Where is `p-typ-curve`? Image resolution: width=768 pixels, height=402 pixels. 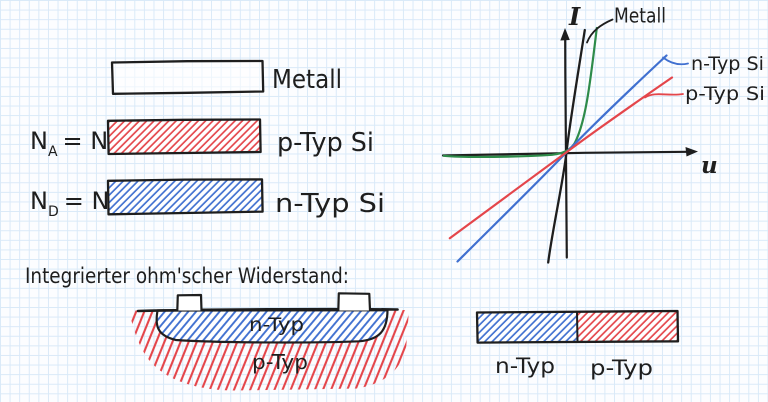 p-typ-curve is located at coordinates (561, 158).